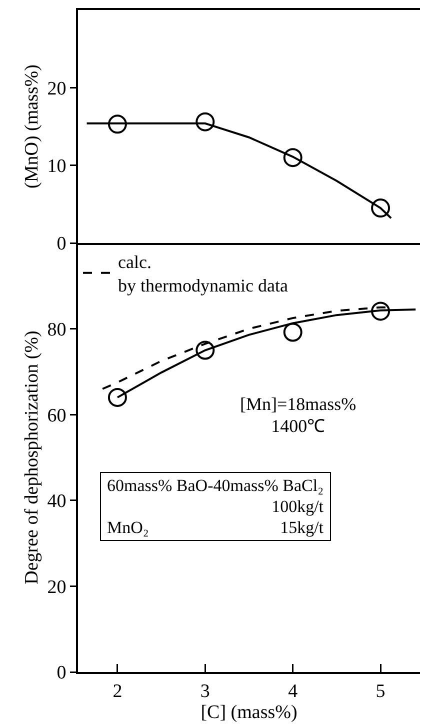 The image size is (426, 724). What do you see at coordinates (249, 712) in the screenshot?
I see `x-axis-title: [C] (mass%)` at bounding box center [249, 712].